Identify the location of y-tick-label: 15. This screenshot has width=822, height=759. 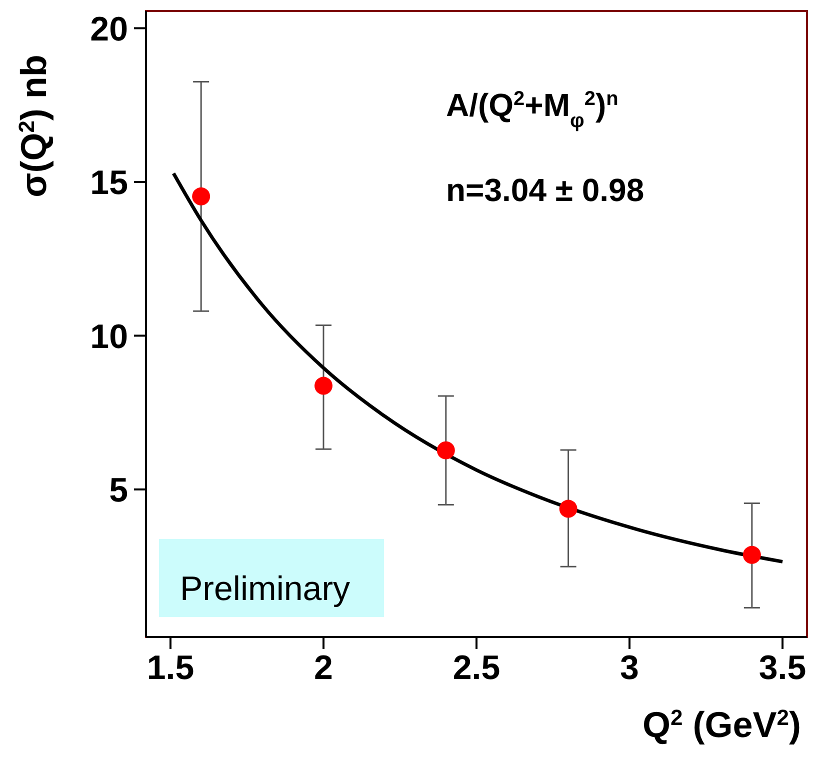
(109, 183).